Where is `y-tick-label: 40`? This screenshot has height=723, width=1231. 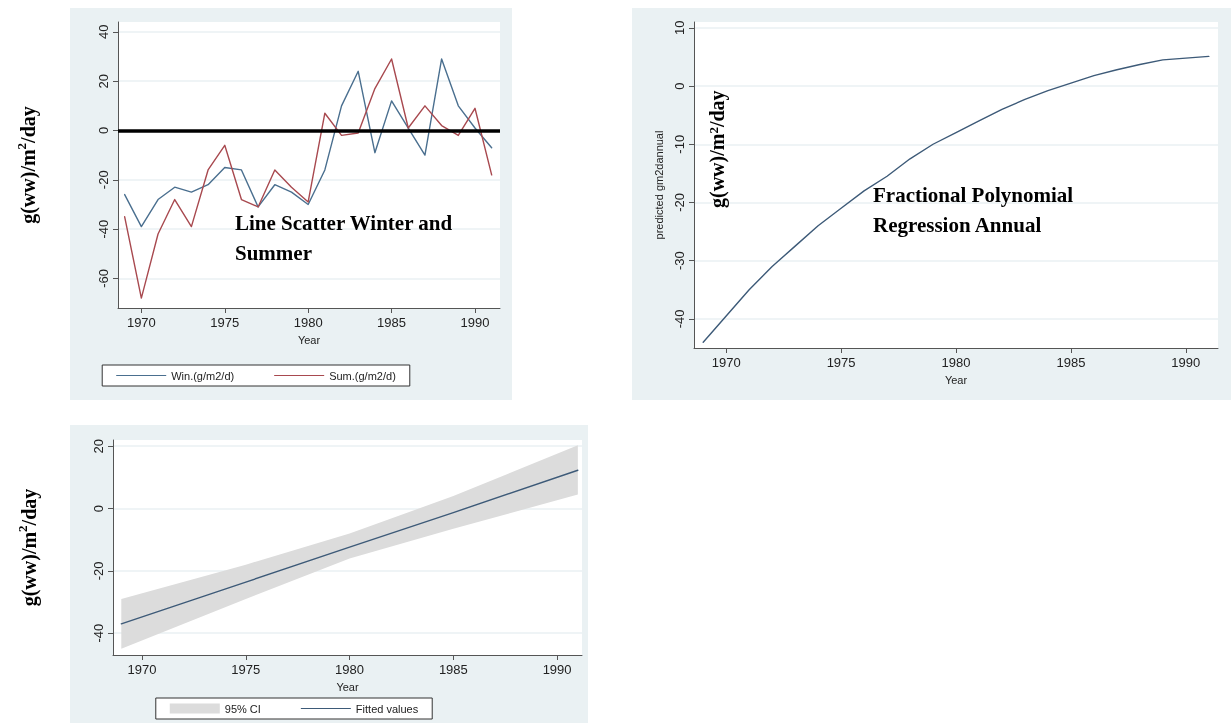 y-tick-label: 40 is located at coordinates (103, 32).